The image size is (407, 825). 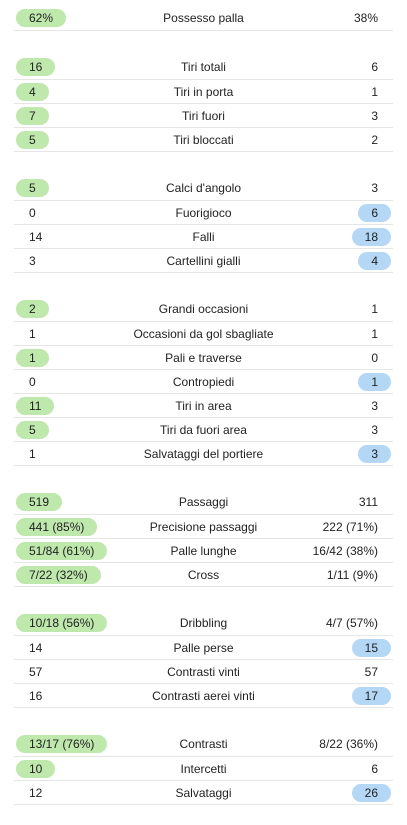 I want to click on stat-row-tiri-bloccati: Tiri bloccati 5 2, so click(x=203, y=139).